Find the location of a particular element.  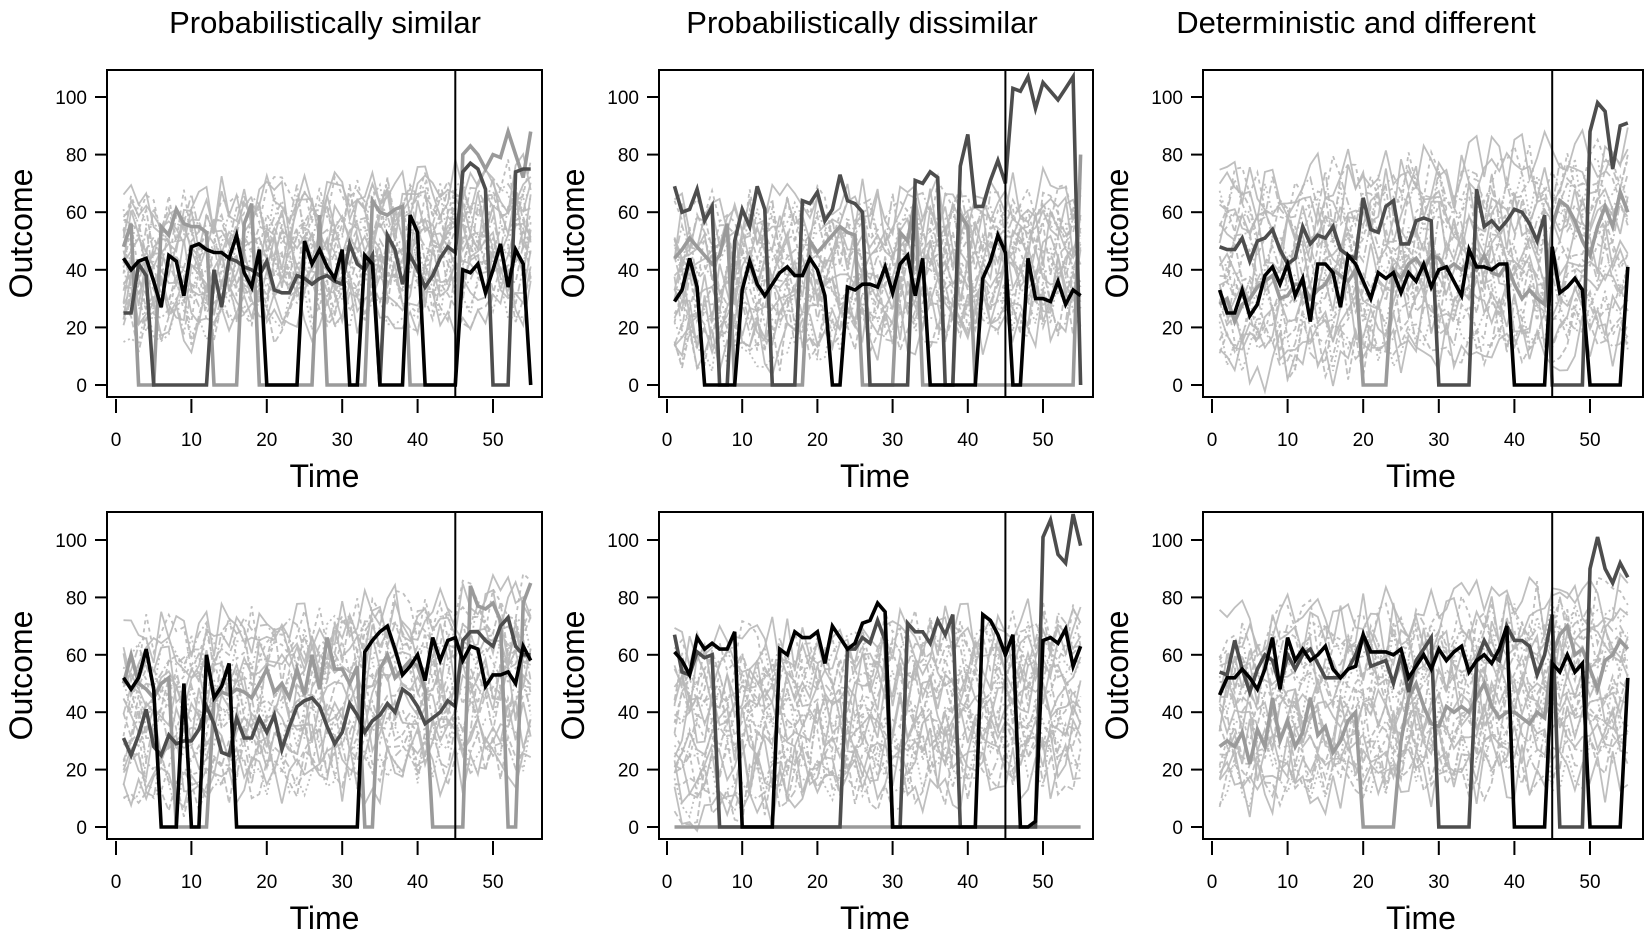

panel-probabilistically-similar-bottom: 0 20 40 60 80 100 0 10 20 30 40 50 Time Outcome is located at coordinates (273, 722).